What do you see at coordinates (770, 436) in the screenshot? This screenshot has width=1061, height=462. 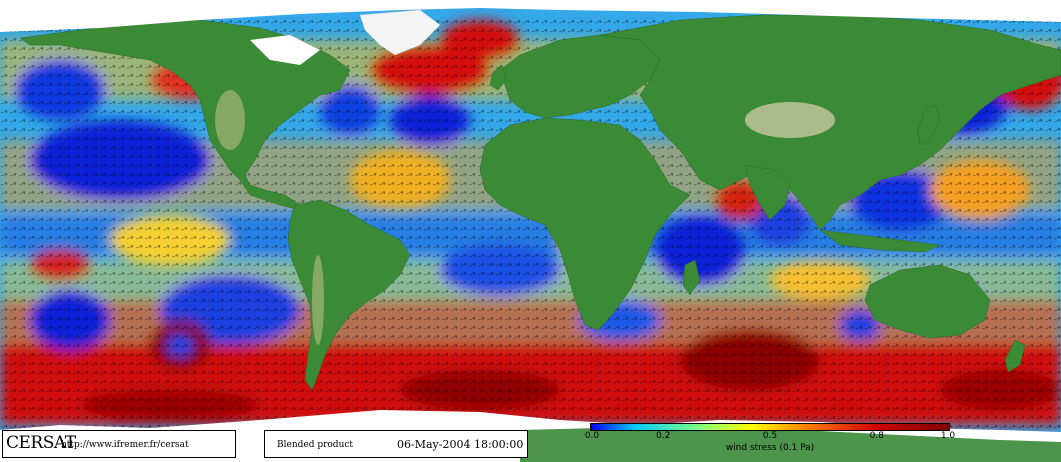 I see `colorbar-tick: 0.5` at bounding box center [770, 436].